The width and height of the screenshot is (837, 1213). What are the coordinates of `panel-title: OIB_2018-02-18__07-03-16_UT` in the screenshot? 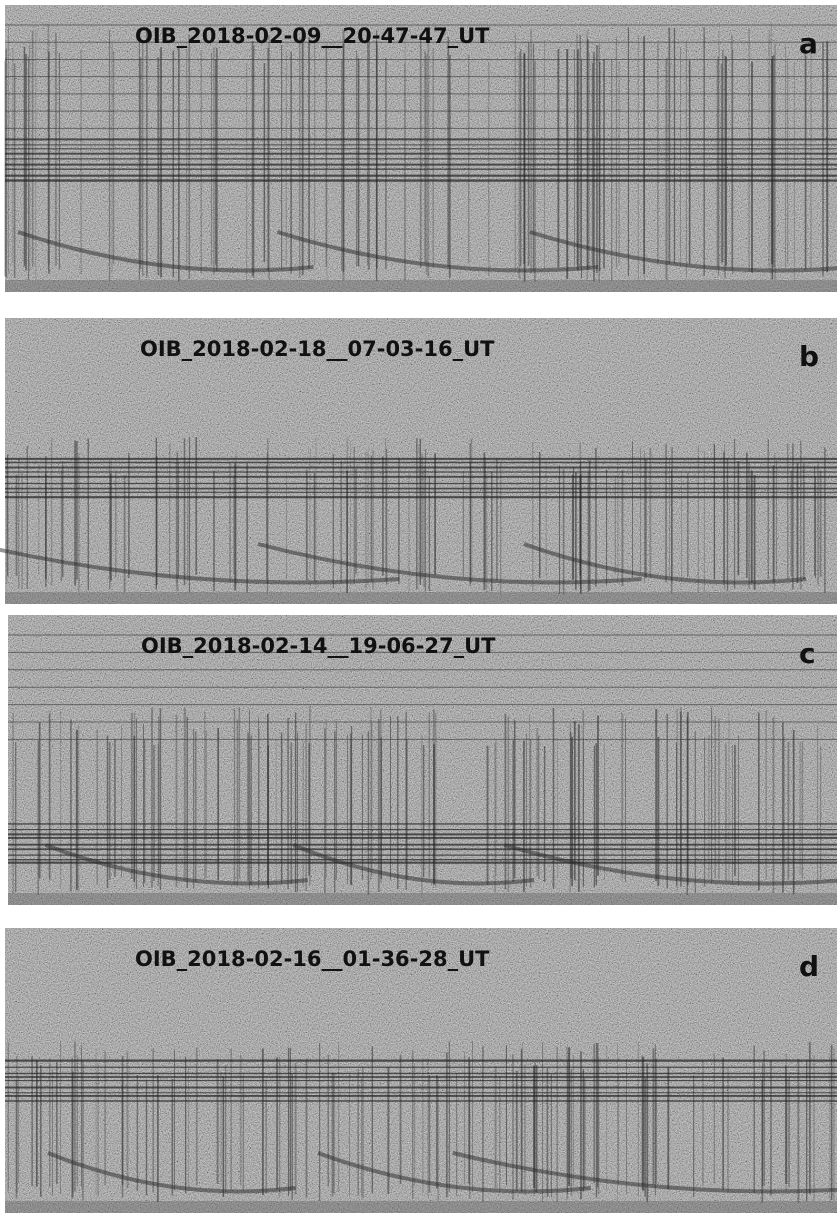 It's located at (317, 349).